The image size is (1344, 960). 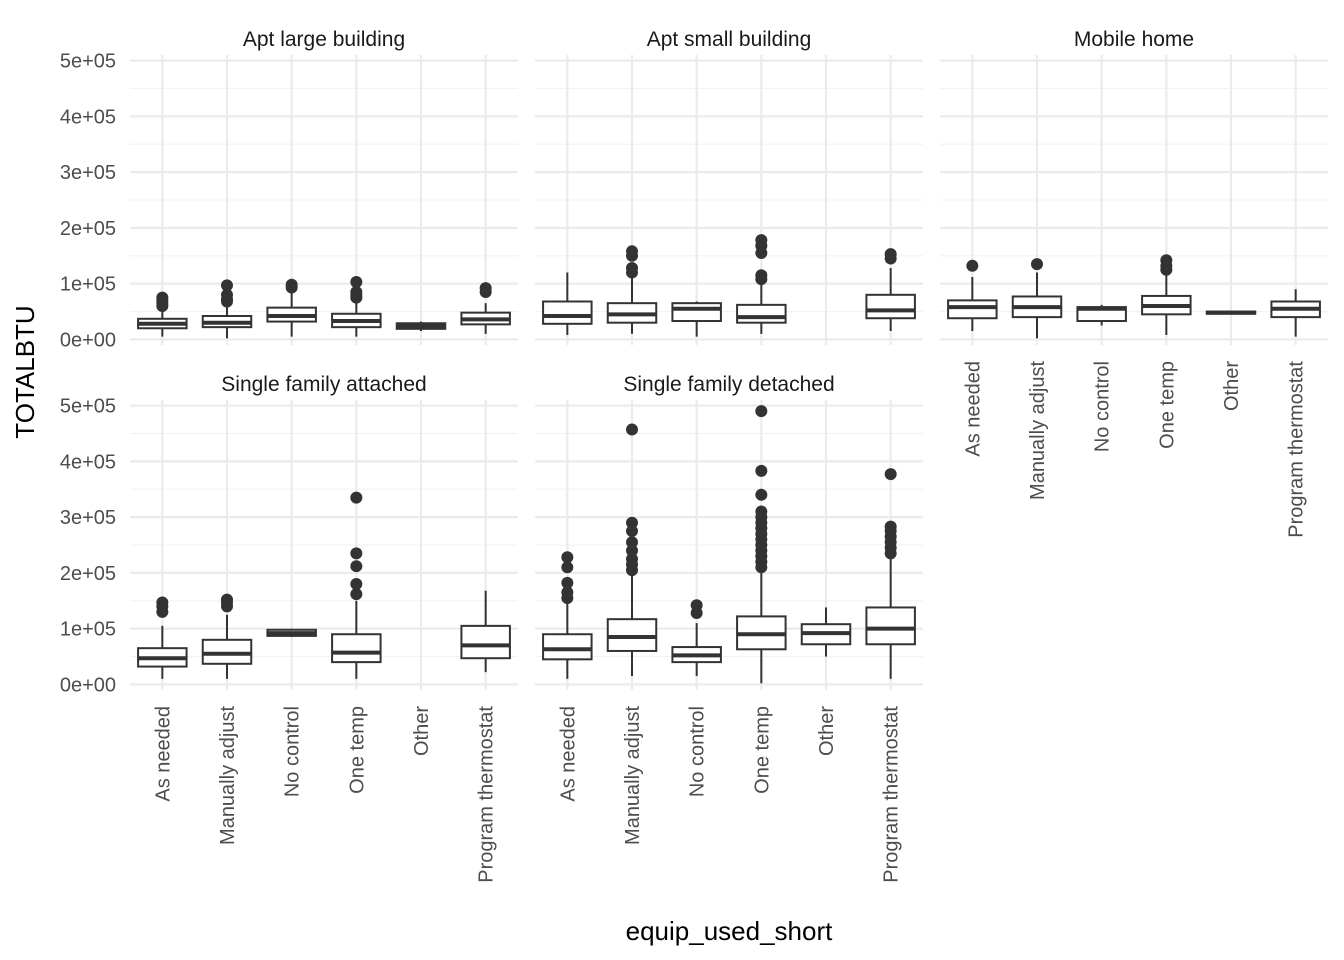 I want to click on facet-title: Apt large building, so click(x=324, y=39).